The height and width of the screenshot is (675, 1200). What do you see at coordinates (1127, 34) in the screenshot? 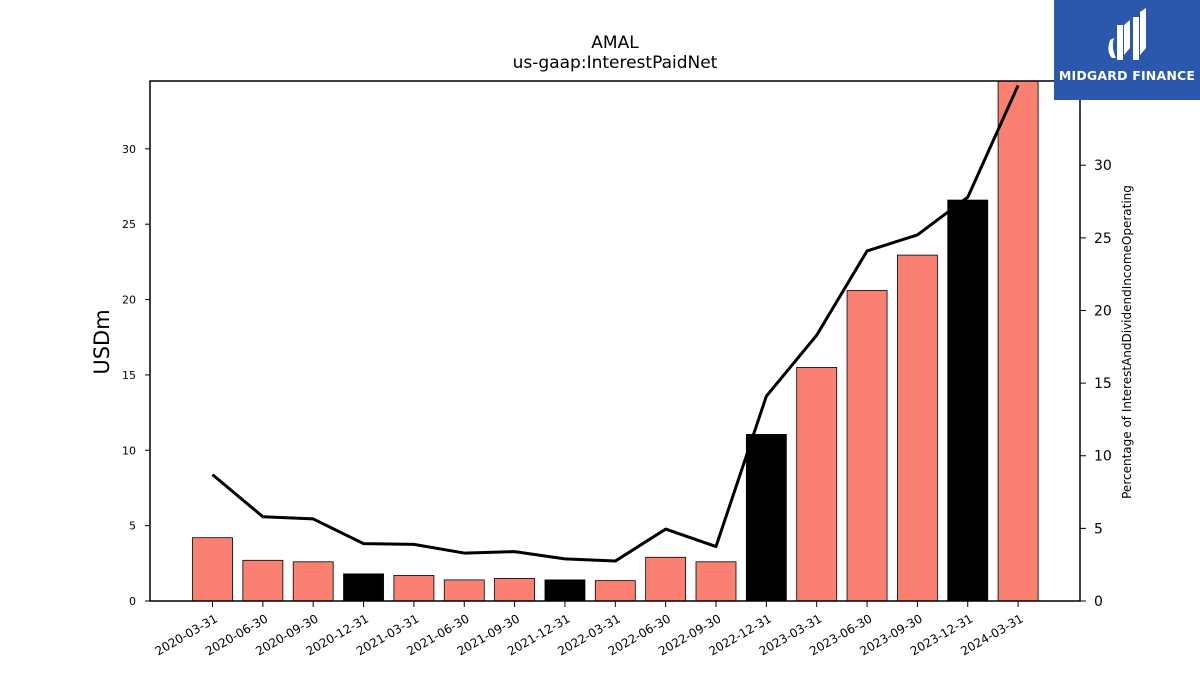
I see `logo-mark-icon` at bounding box center [1127, 34].